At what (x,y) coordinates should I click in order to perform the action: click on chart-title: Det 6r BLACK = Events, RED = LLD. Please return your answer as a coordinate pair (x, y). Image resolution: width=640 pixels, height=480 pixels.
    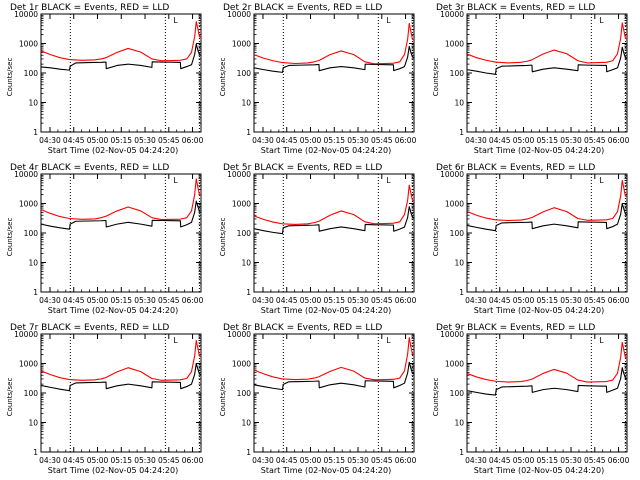
    Looking at the image, I should click on (515, 168).